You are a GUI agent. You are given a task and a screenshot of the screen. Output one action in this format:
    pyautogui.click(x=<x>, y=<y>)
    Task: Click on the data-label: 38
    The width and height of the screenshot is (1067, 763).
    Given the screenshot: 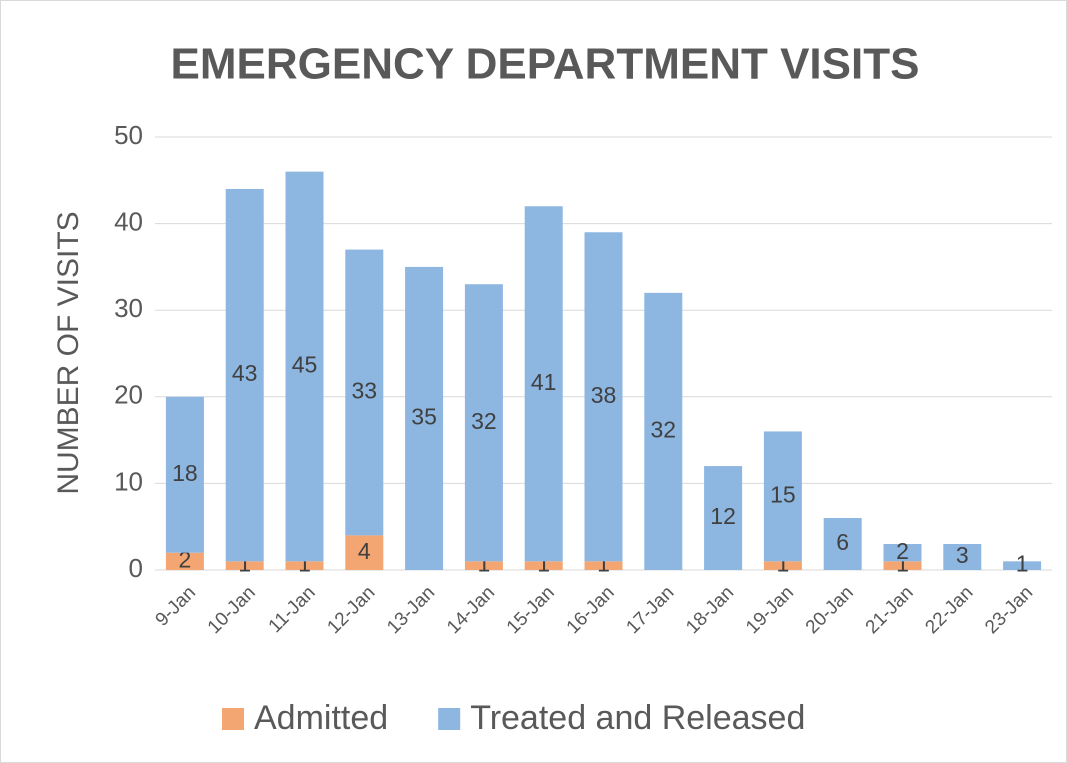 What is the action you would take?
    pyautogui.click(x=604, y=395)
    